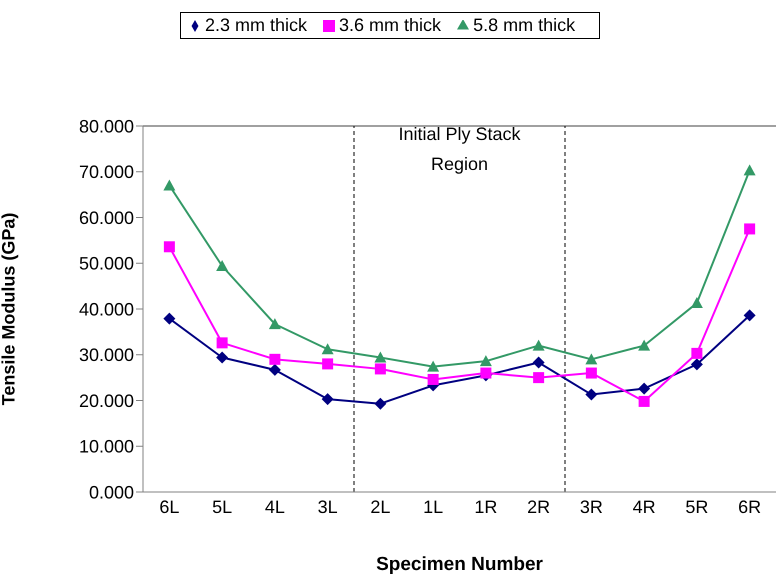  What do you see at coordinates (106, 264) in the screenshot?
I see `y-tick-label: 50.000` at bounding box center [106, 264].